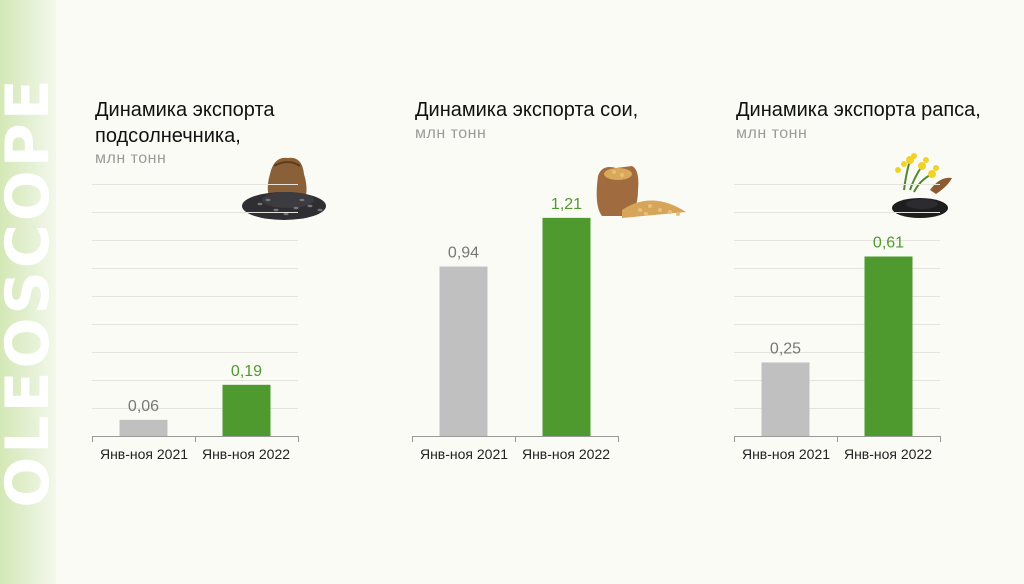 Image resolution: width=1024 pixels, height=584 pixels. Describe the element at coordinates (785, 348) in the screenshot. I see `data-label: 0,25` at that location.